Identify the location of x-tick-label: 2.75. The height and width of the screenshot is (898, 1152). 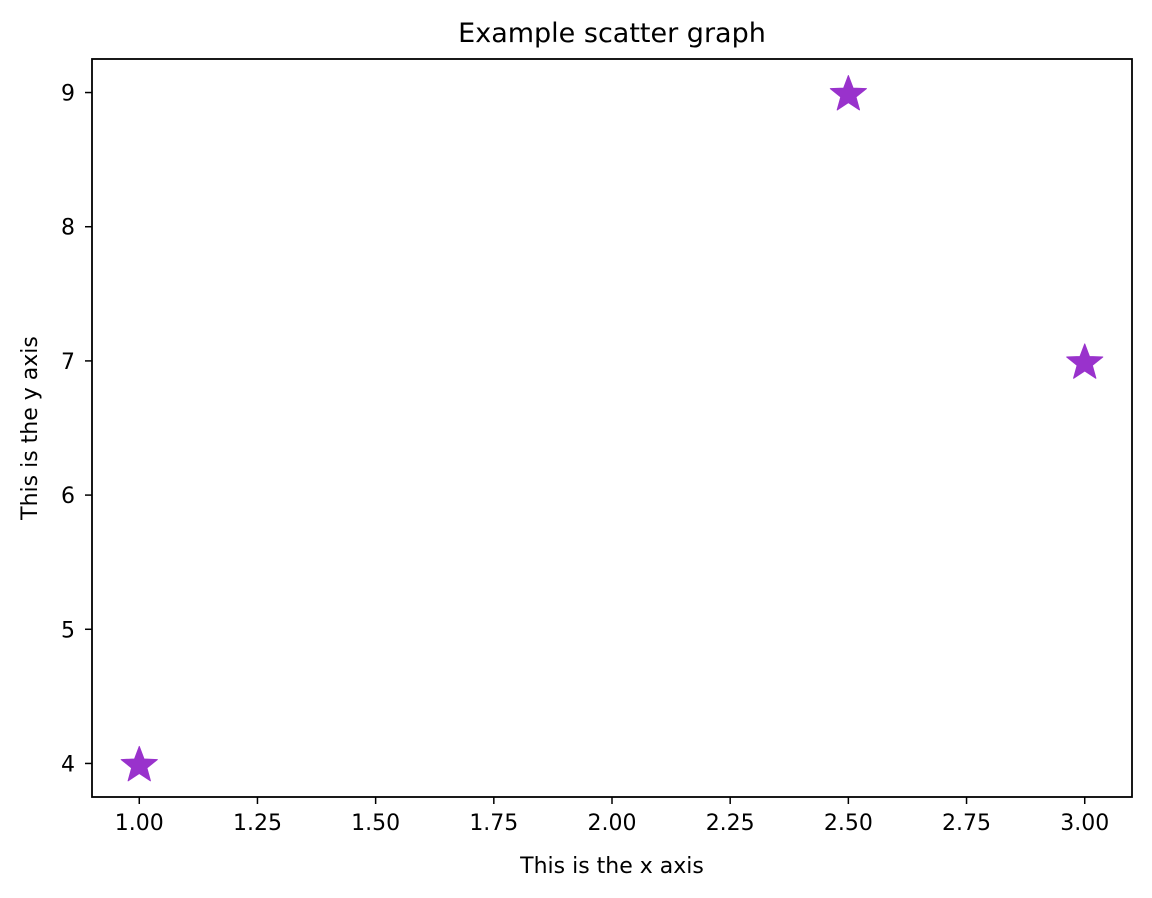
(966, 823).